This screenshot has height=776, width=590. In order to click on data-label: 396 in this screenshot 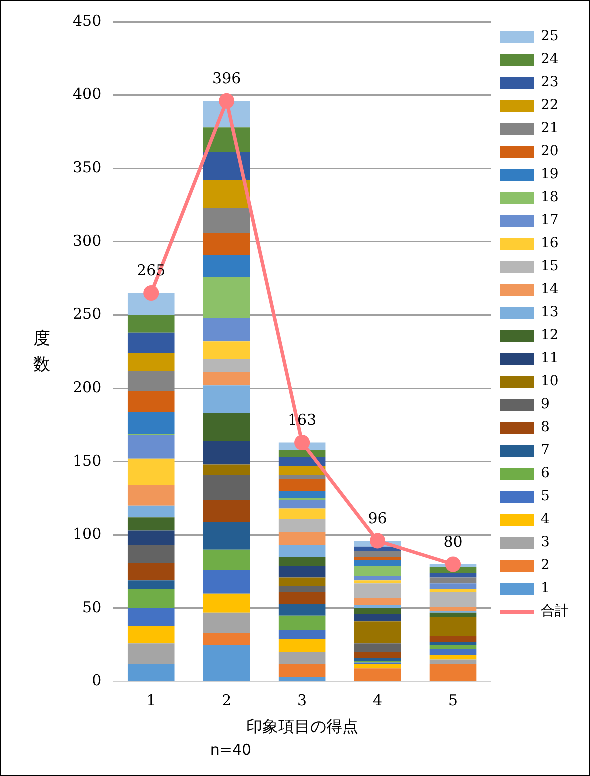, I will do `click(227, 79)`.